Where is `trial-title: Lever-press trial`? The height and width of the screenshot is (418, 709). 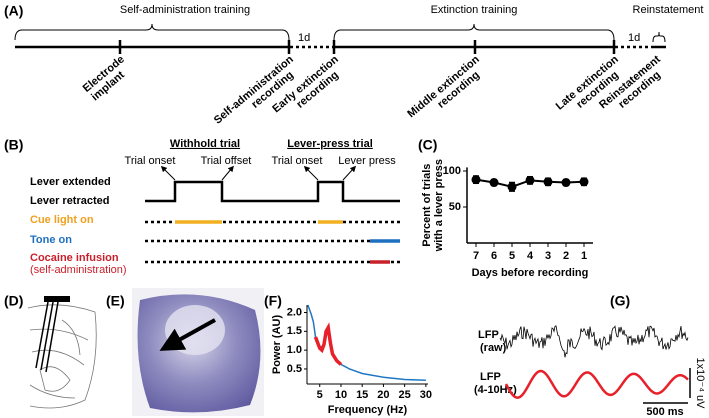
trial-title: Lever-press trial is located at coordinates (330, 144).